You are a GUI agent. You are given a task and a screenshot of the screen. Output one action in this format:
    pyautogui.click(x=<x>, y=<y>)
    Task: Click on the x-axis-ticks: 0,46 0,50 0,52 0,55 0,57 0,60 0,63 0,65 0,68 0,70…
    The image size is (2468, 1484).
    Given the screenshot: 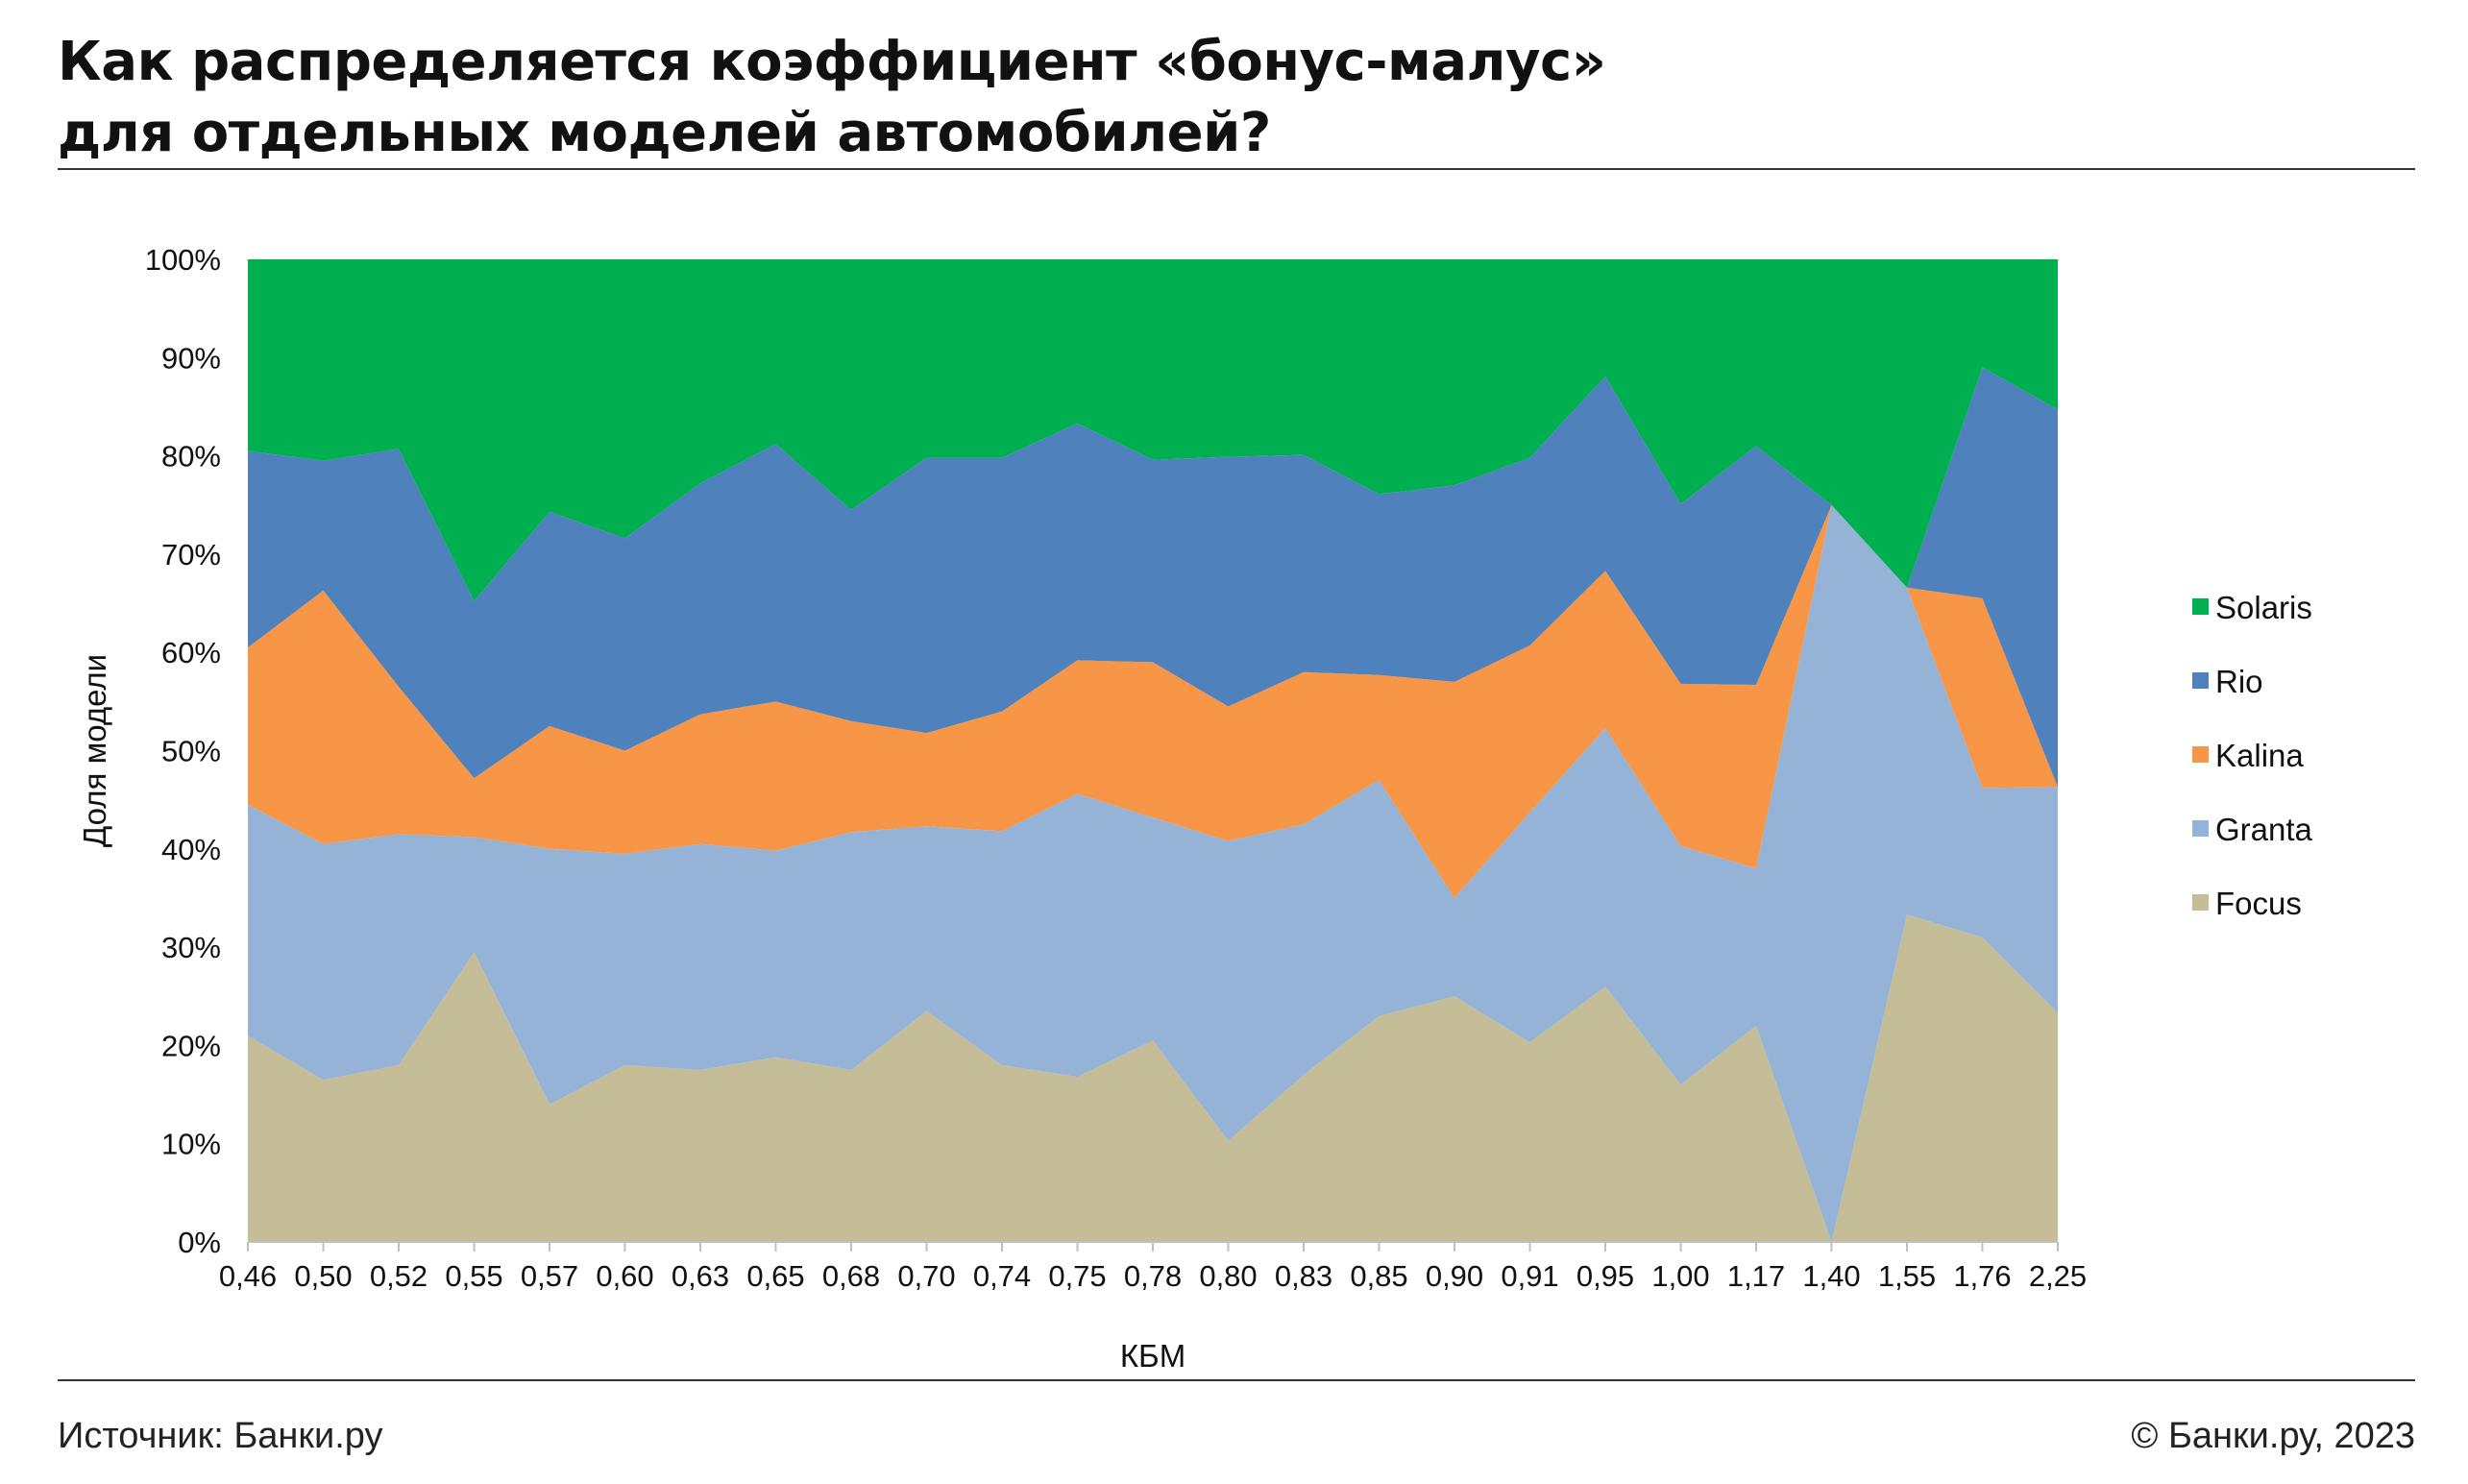 What is the action you would take?
    pyautogui.click(x=1153, y=1267)
    